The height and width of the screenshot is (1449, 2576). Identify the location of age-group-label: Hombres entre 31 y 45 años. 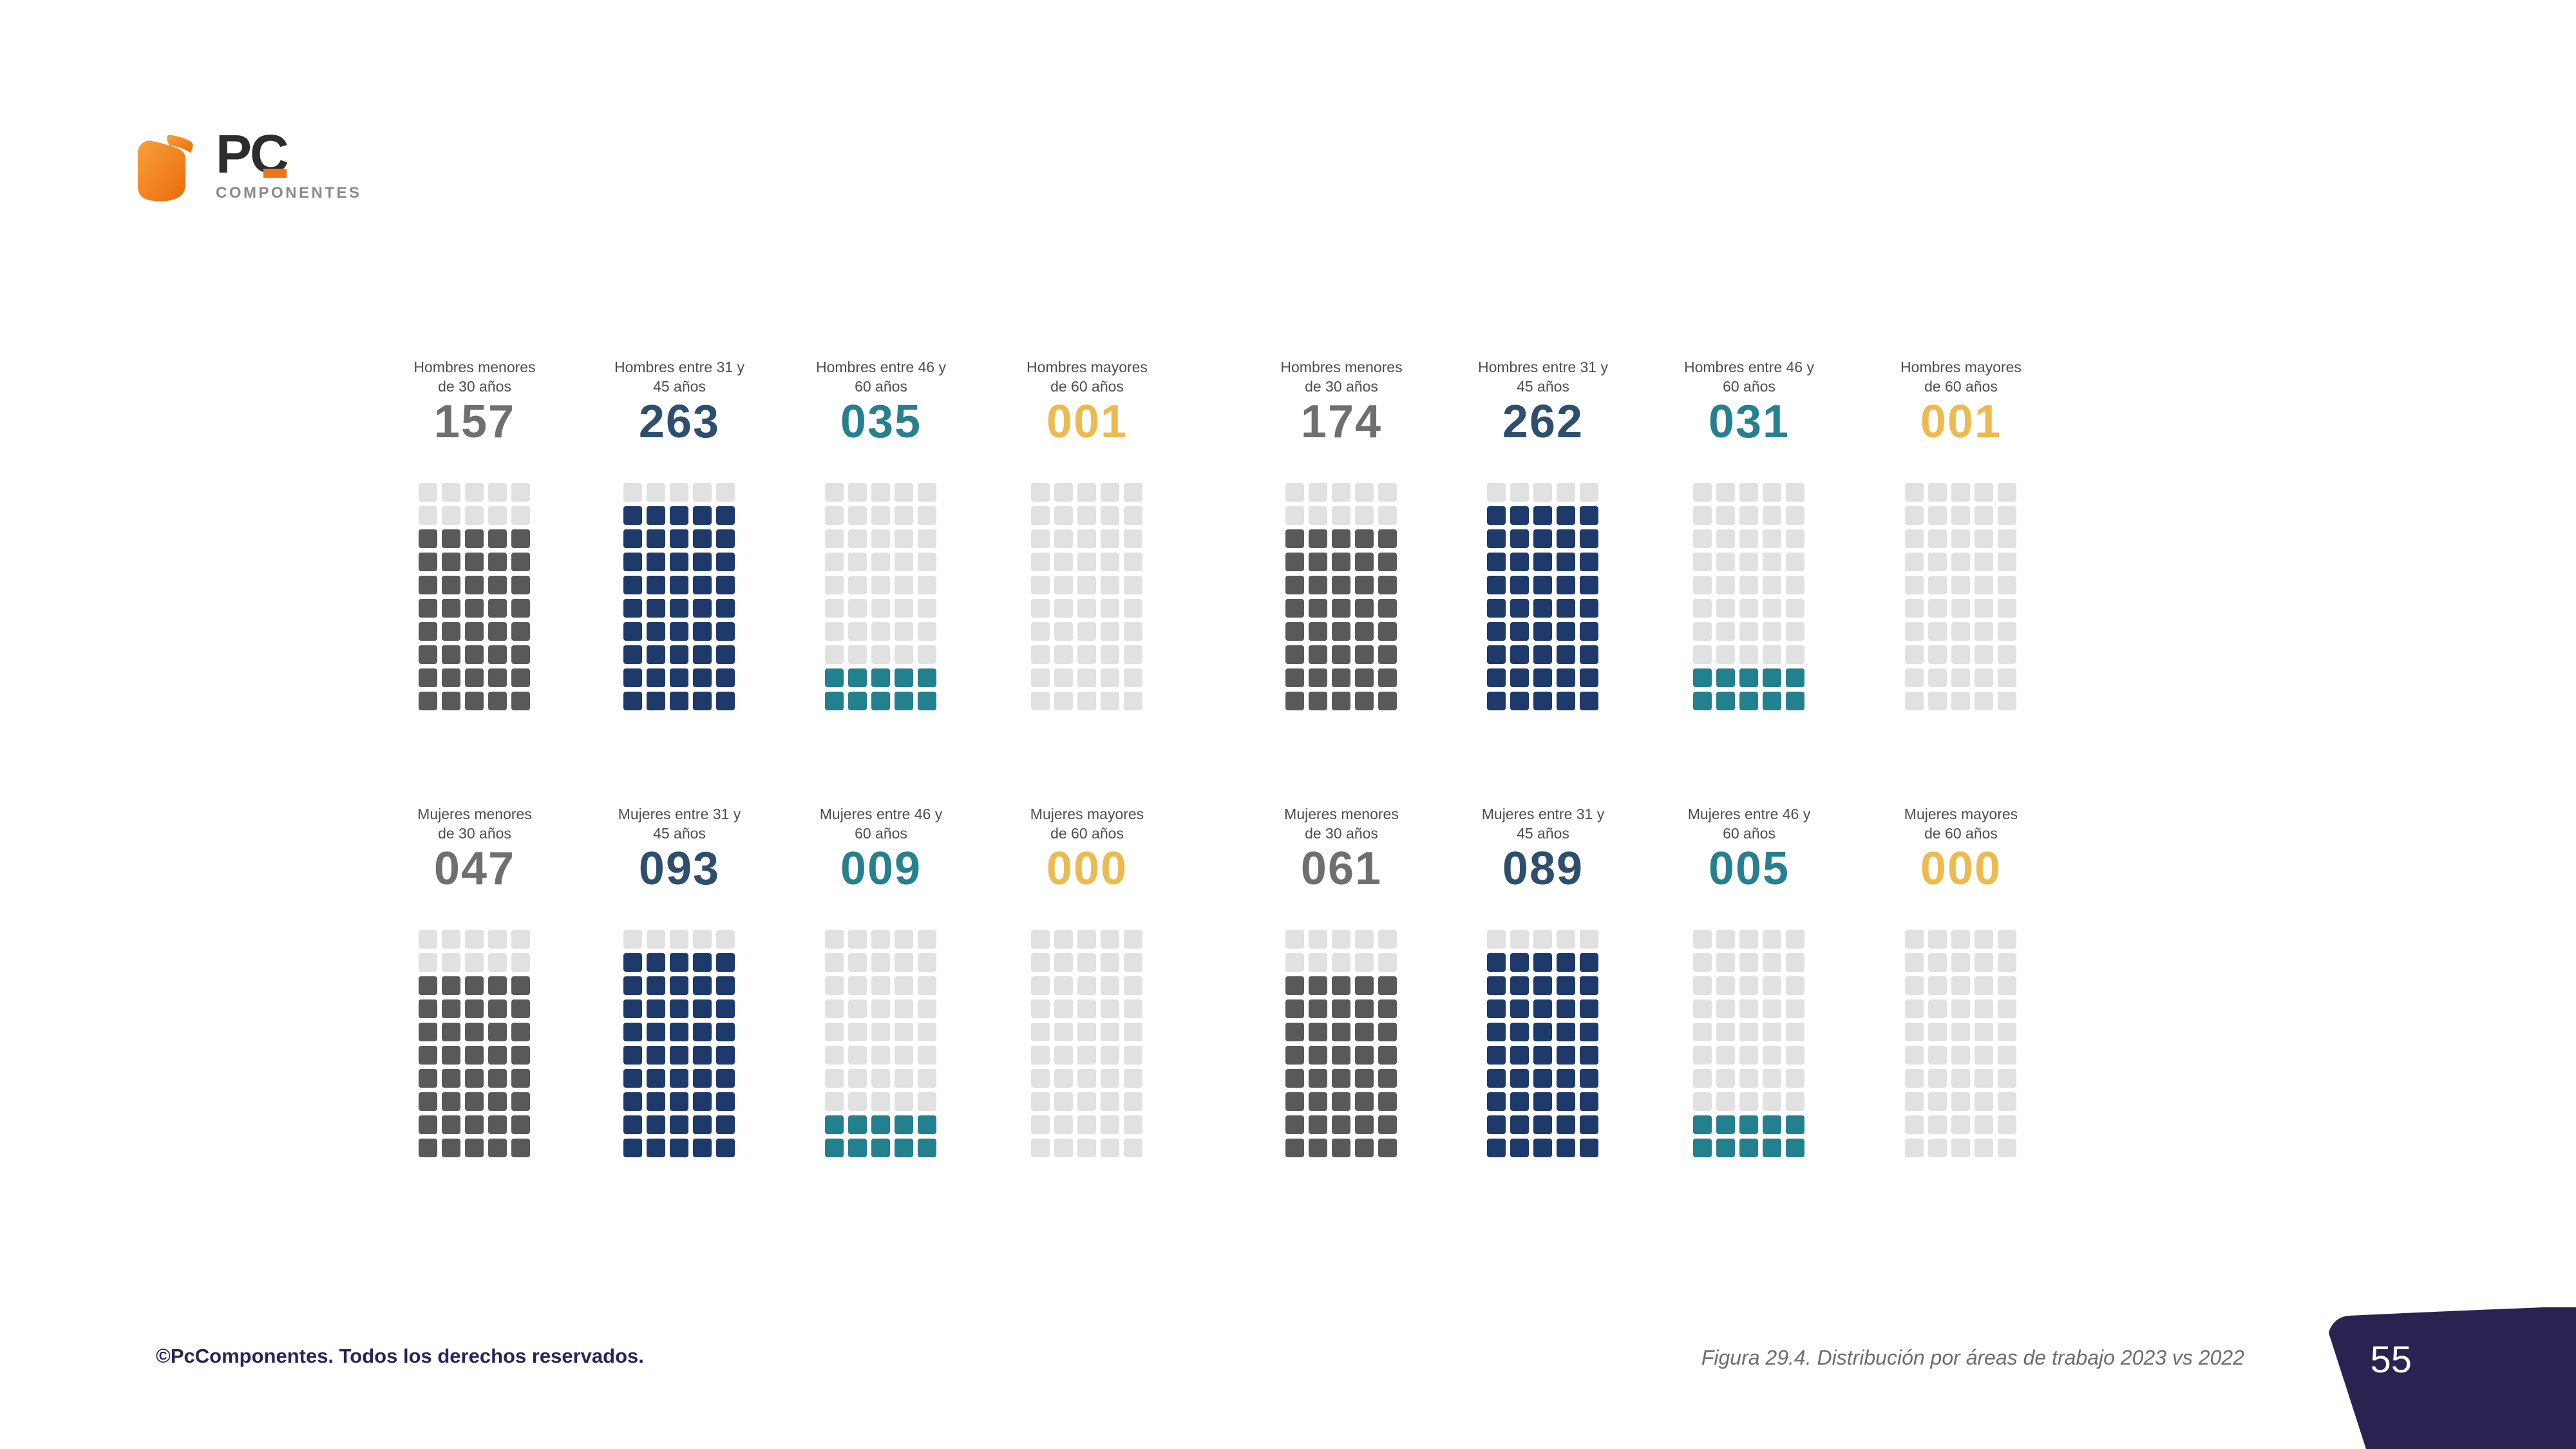
(679, 377).